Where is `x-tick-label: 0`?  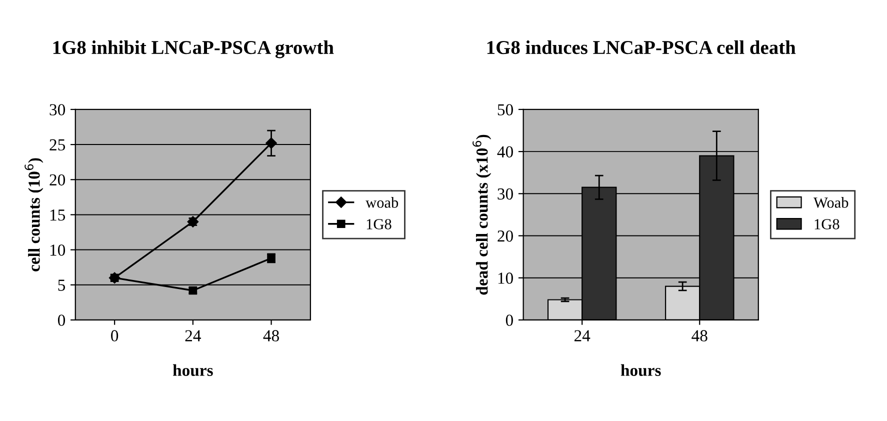 x-tick-label: 0 is located at coordinates (114, 336).